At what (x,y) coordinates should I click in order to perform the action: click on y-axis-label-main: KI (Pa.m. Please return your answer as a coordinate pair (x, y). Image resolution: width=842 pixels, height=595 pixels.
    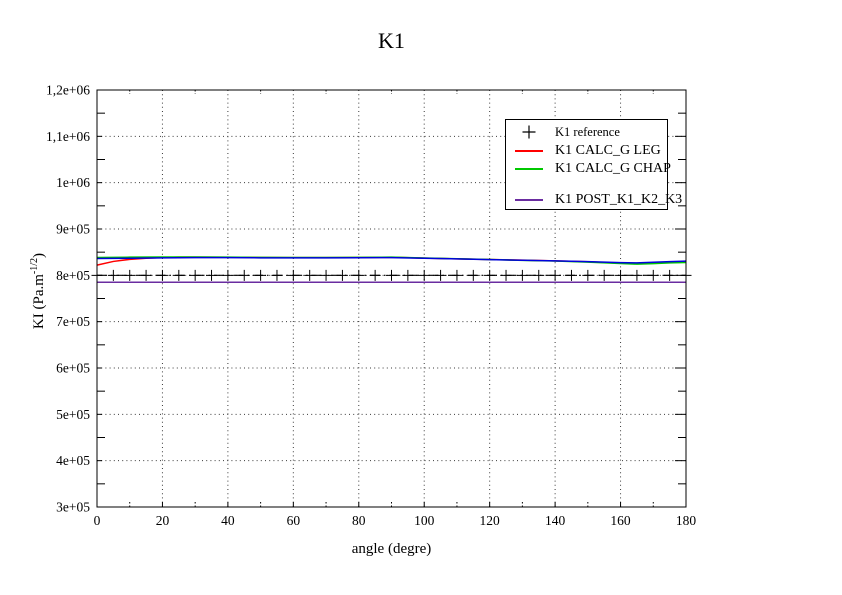
    Looking at the image, I should click on (39, 302).